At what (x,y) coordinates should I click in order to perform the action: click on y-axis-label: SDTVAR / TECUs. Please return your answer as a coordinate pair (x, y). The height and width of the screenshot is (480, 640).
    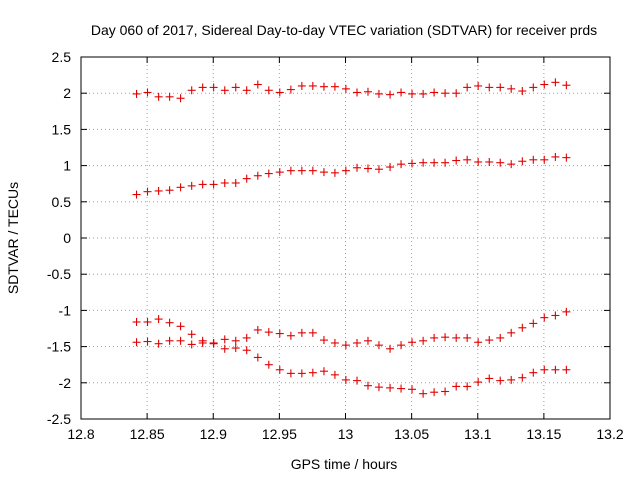
    Looking at the image, I should click on (13, 238).